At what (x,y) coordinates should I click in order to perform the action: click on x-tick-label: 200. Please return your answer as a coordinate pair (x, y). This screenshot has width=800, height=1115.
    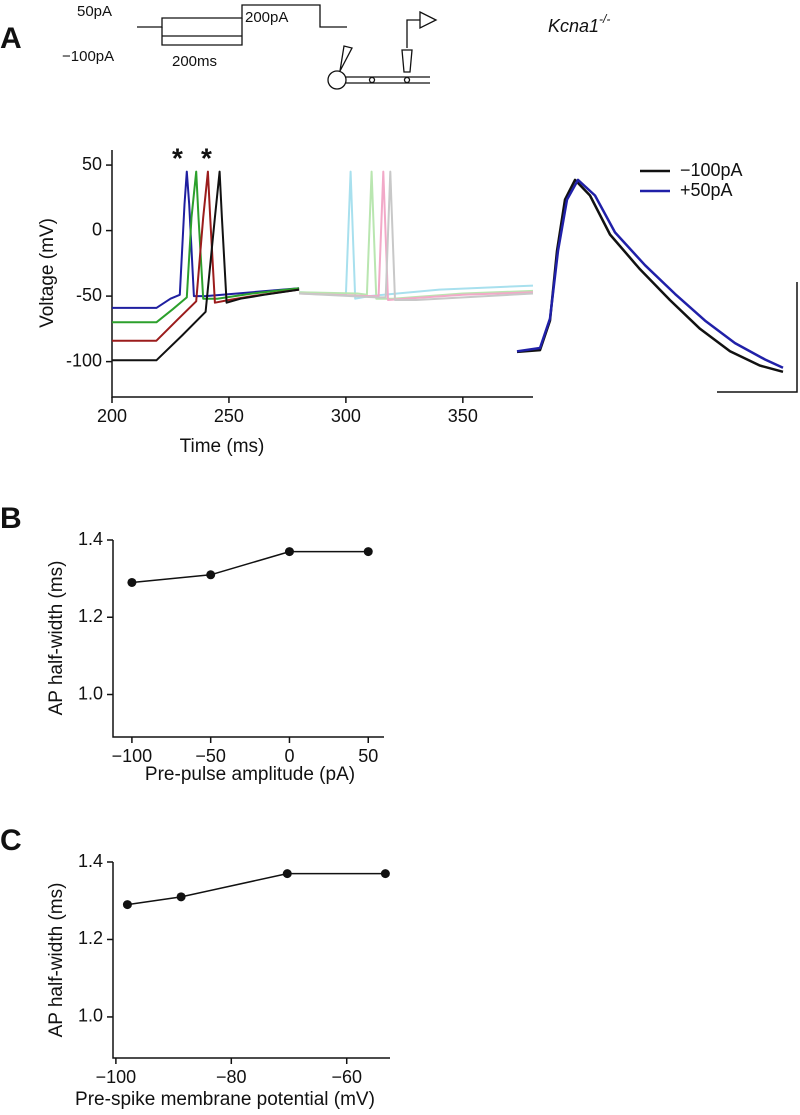
    Looking at the image, I should click on (112, 416).